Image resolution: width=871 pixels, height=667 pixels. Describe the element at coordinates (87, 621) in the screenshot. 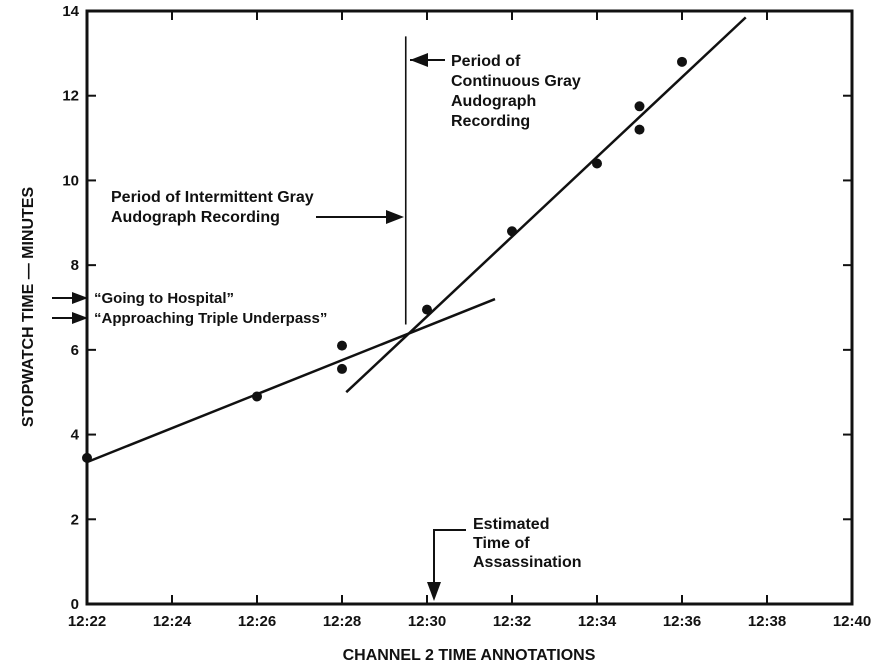

I see `x-tick-label: 12:22` at that location.